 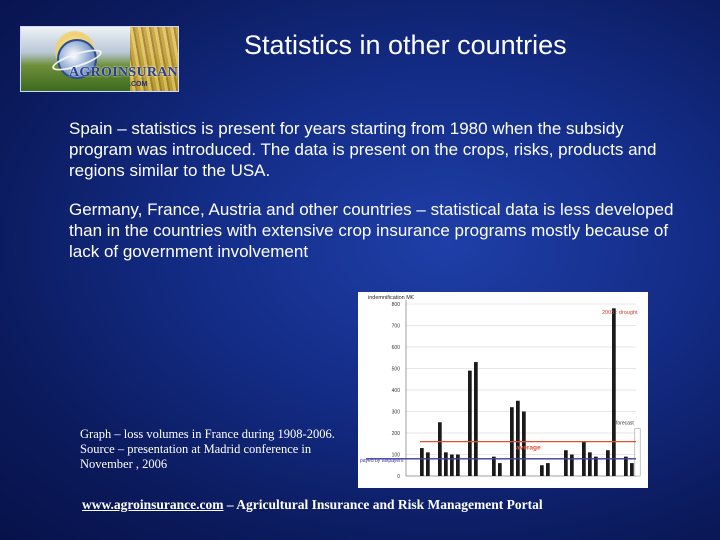 What do you see at coordinates (620, 313) in the screenshot?
I see `drought-label: 2003 : drought` at bounding box center [620, 313].